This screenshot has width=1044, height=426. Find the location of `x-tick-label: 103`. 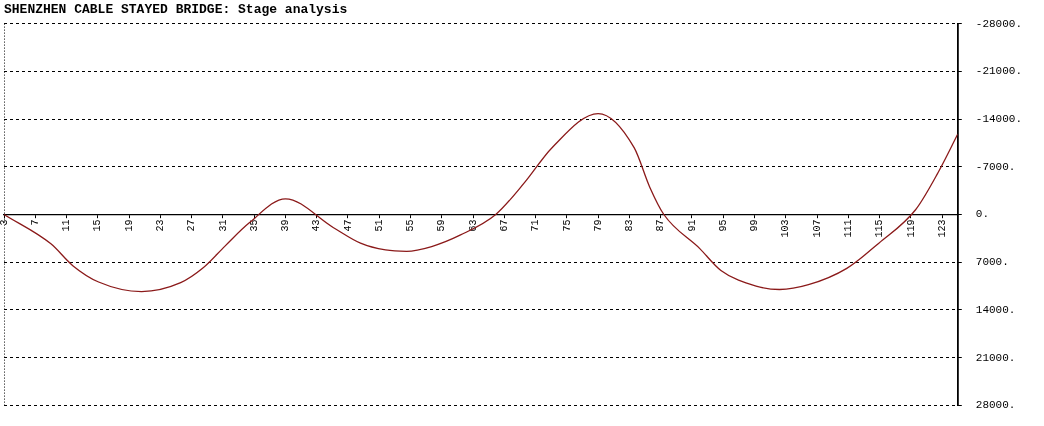

x-tick-label: 103 is located at coordinates (786, 228).